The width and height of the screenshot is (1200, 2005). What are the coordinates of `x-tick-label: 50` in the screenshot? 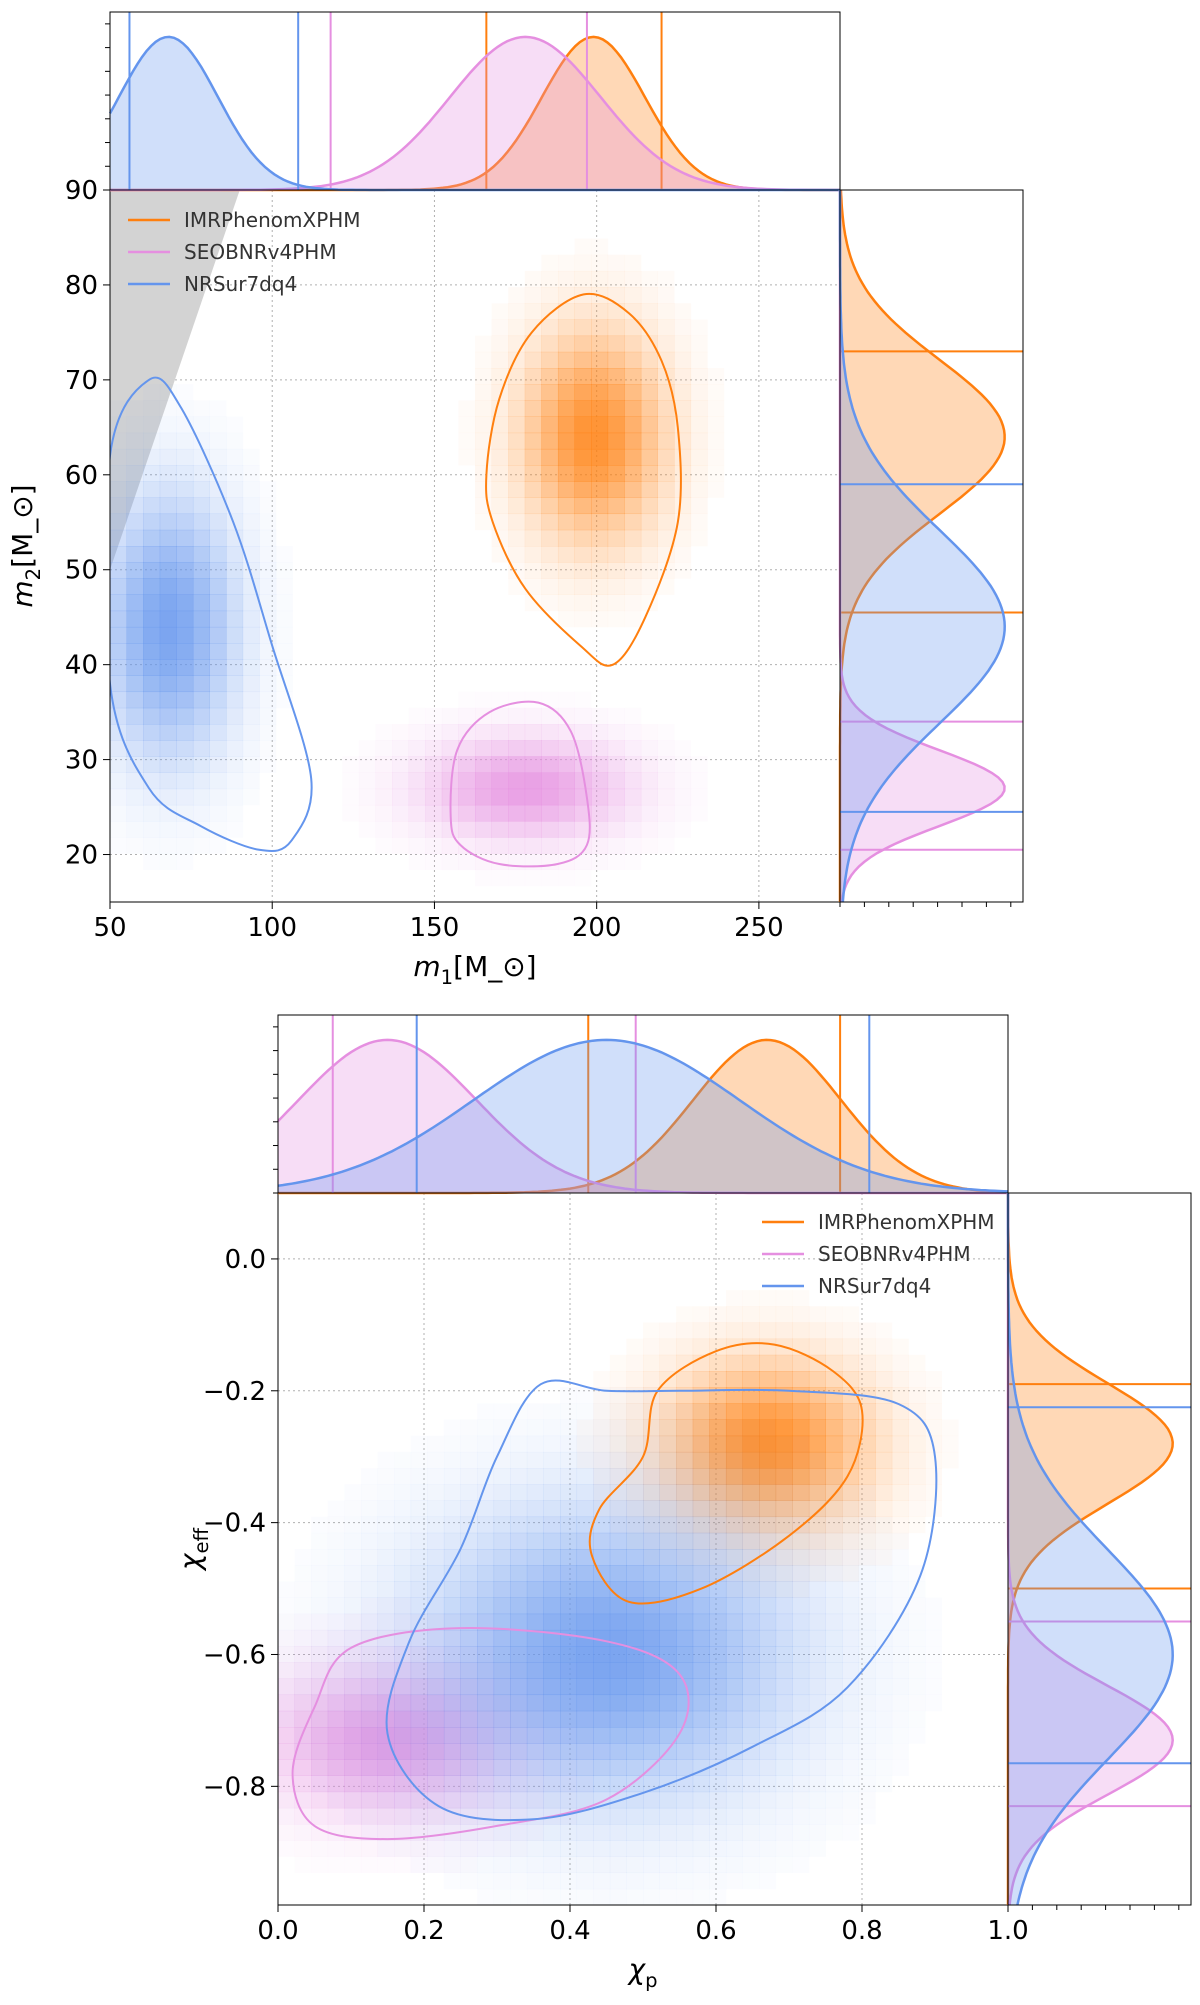 It's located at (109, 928).